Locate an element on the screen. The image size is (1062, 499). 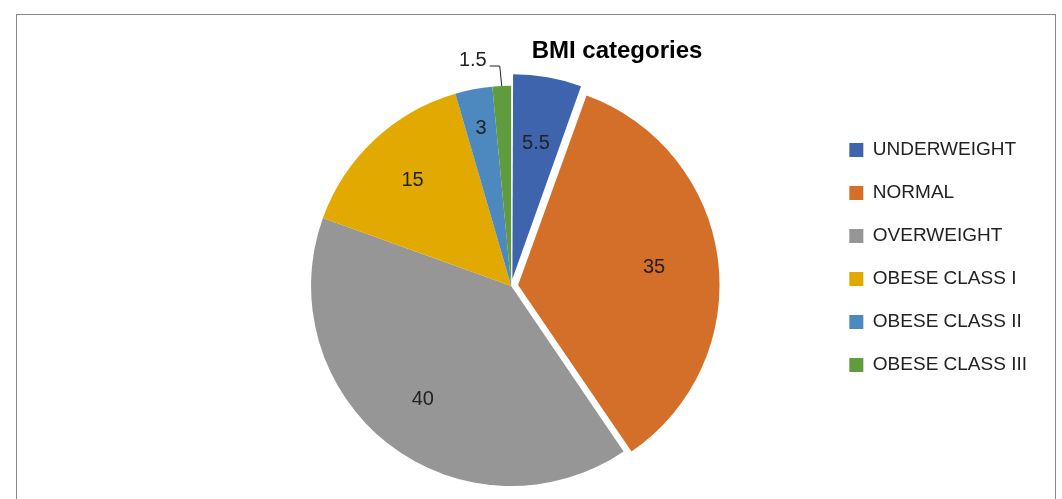
data-label: 35 is located at coordinates (654, 266).